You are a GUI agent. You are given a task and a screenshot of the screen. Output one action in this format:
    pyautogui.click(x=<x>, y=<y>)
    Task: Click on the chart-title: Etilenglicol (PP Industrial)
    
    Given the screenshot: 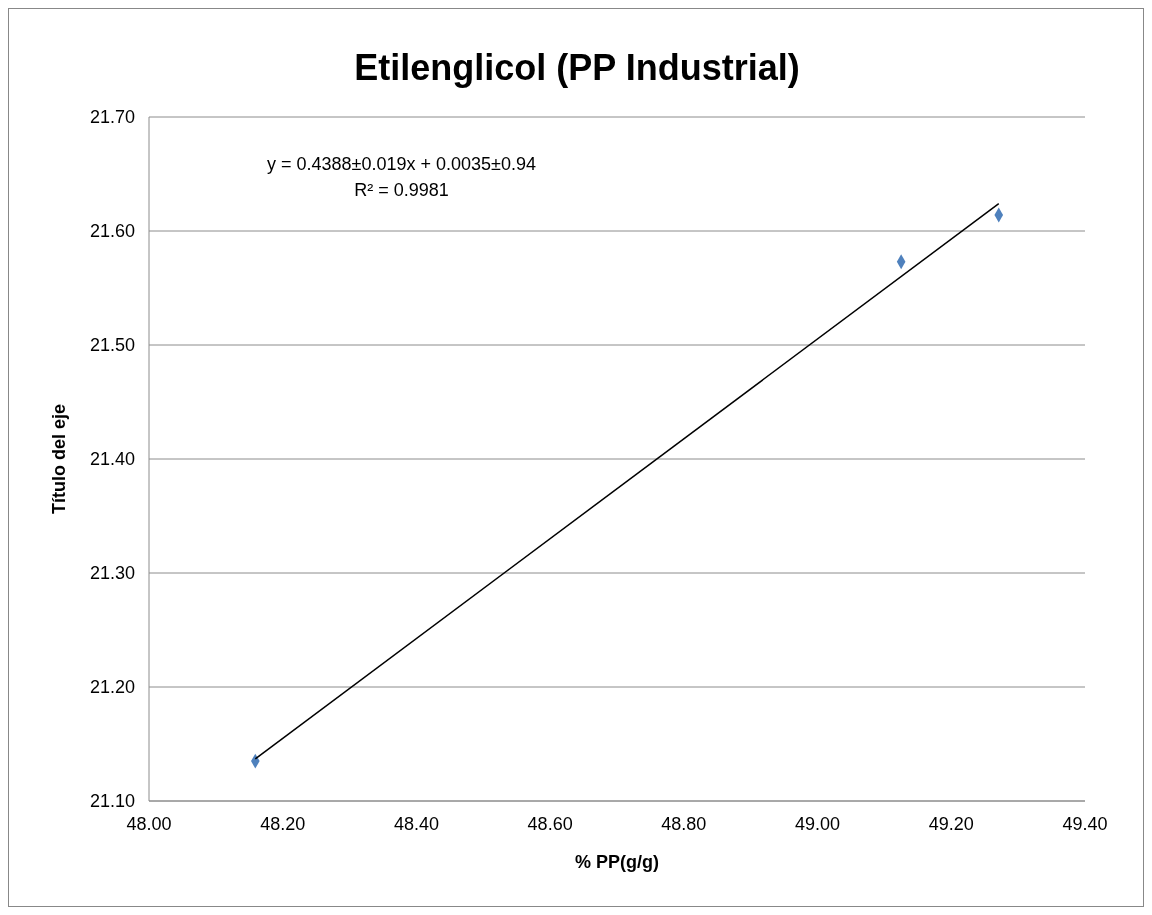 What is the action you would take?
    pyautogui.click(x=577, y=68)
    